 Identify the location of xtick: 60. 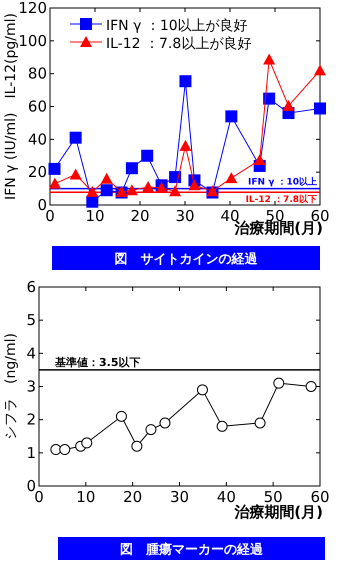
(320, 497).